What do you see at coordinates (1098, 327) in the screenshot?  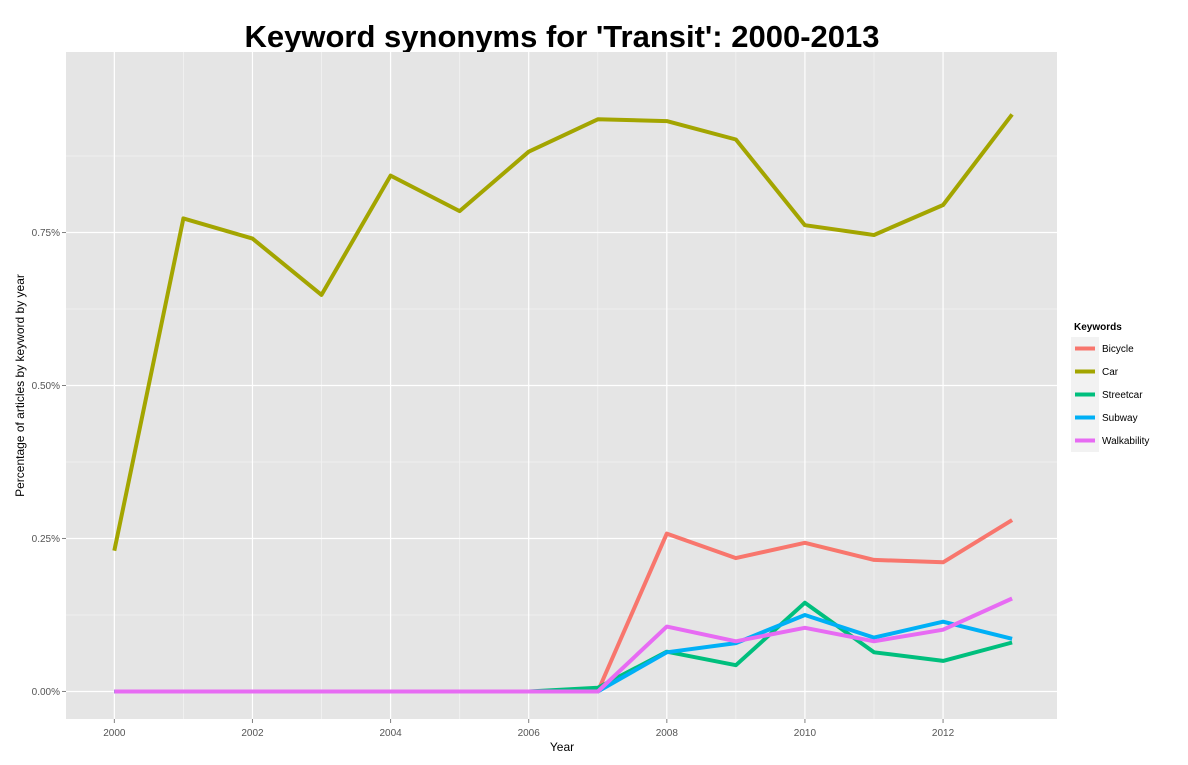 I see `legend-title: Keywords` at bounding box center [1098, 327].